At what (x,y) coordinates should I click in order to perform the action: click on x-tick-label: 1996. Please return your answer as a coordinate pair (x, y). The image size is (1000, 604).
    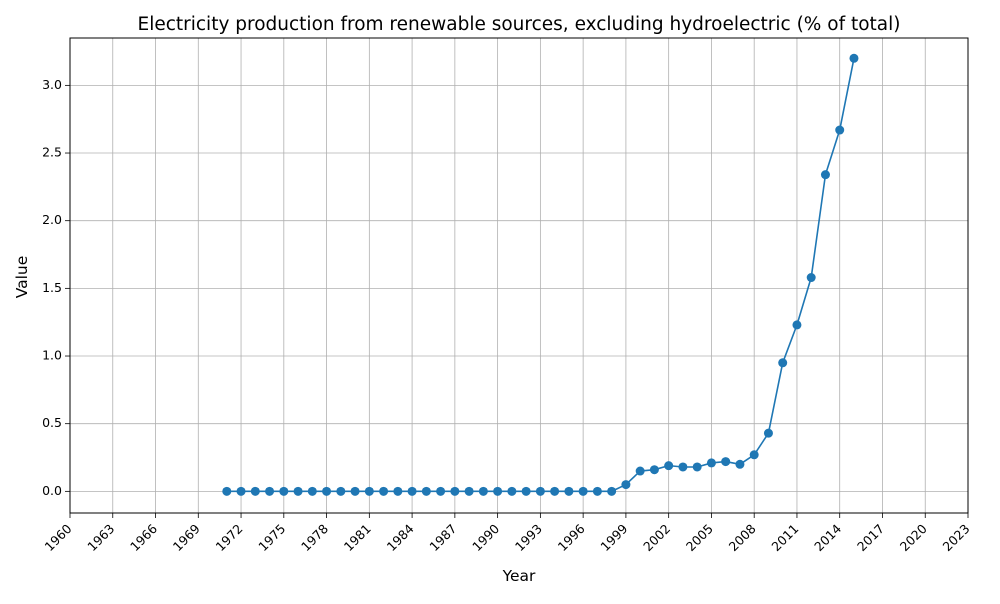
    Looking at the image, I should click on (571, 537).